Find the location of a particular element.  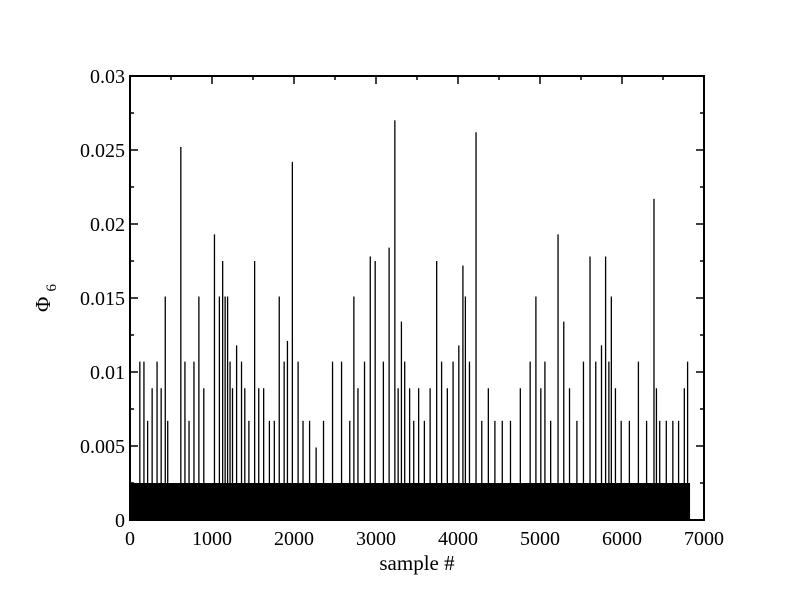

y-tick-label: 0.01 is located at coordinates (107, 373).